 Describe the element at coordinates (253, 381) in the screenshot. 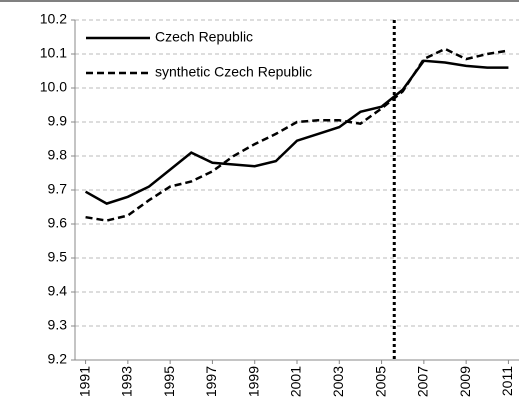

I see `x-tick-label: 1999` at that location.